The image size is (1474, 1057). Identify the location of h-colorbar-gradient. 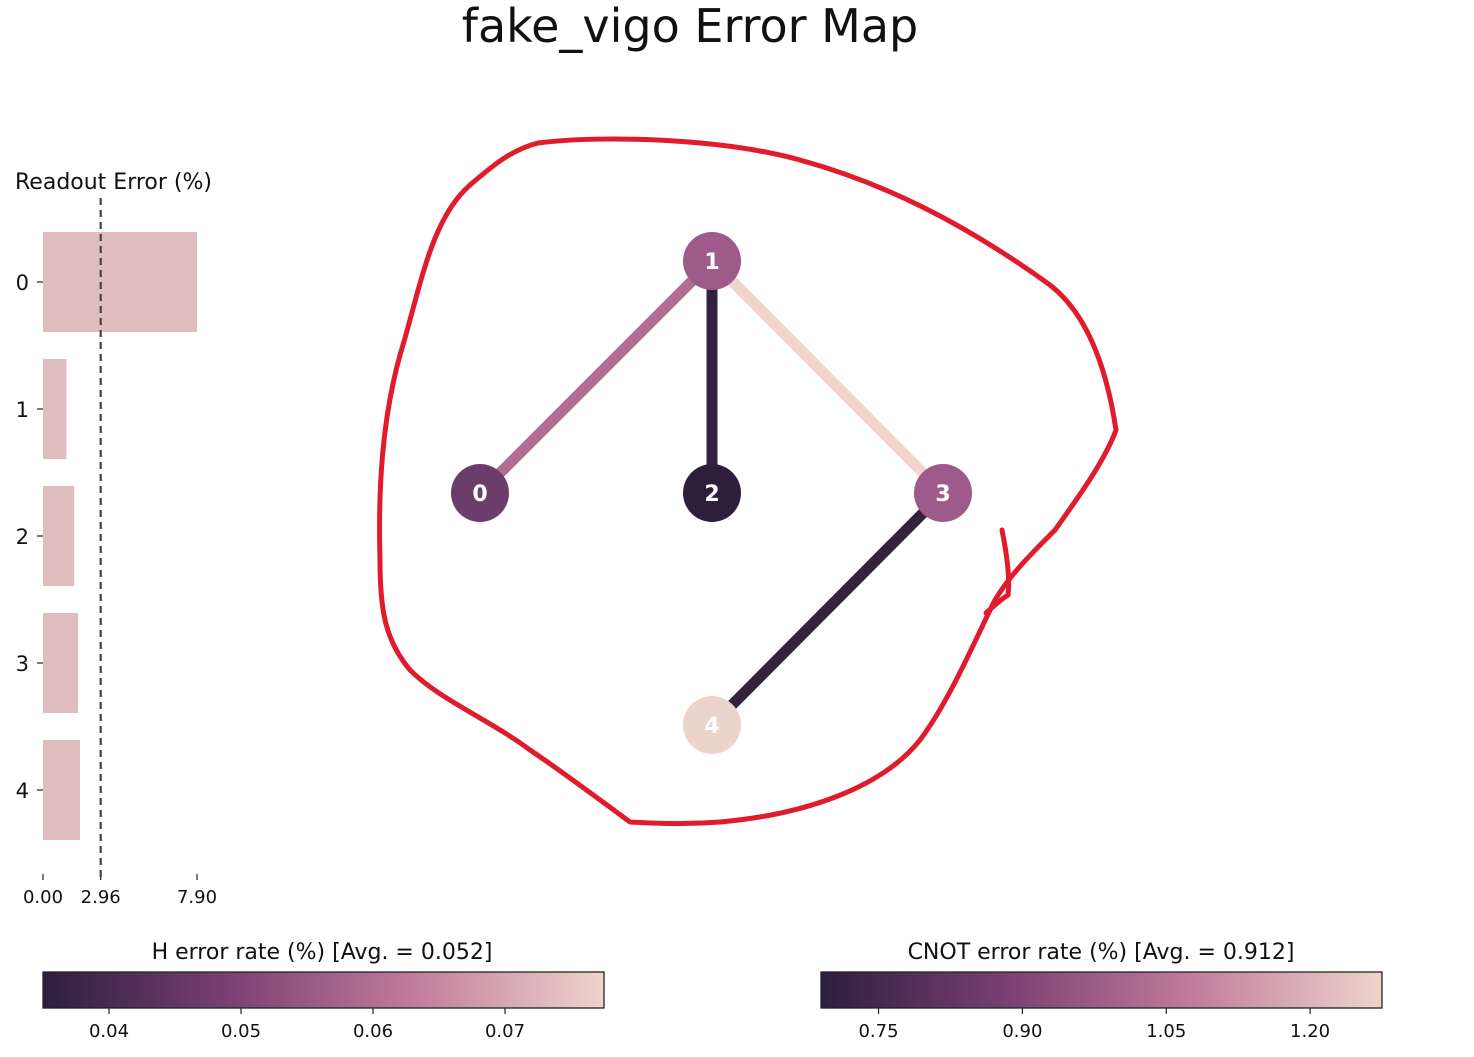
(323, 990).